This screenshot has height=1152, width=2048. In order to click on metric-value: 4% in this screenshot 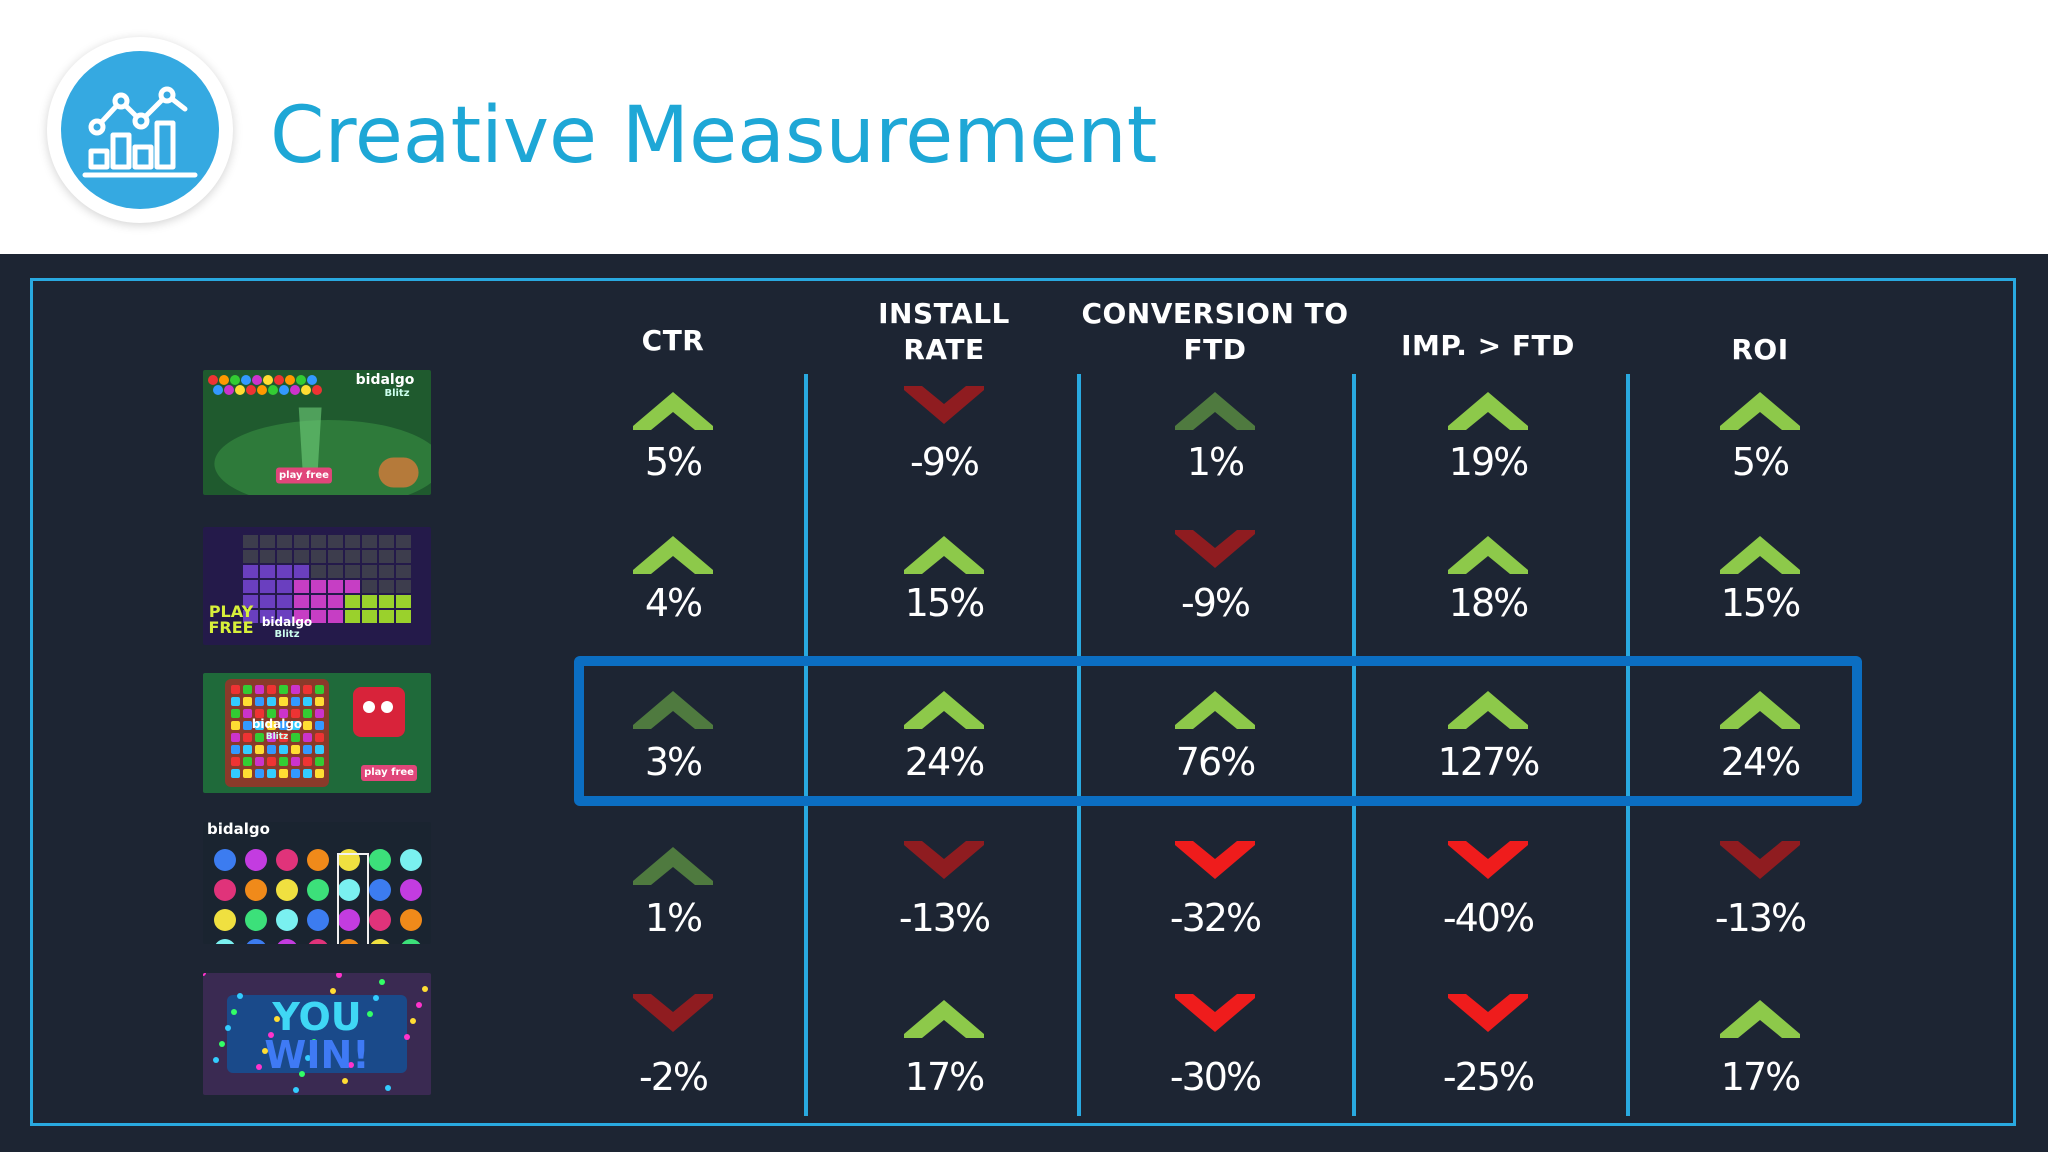, I will do `click(673, 603)`.